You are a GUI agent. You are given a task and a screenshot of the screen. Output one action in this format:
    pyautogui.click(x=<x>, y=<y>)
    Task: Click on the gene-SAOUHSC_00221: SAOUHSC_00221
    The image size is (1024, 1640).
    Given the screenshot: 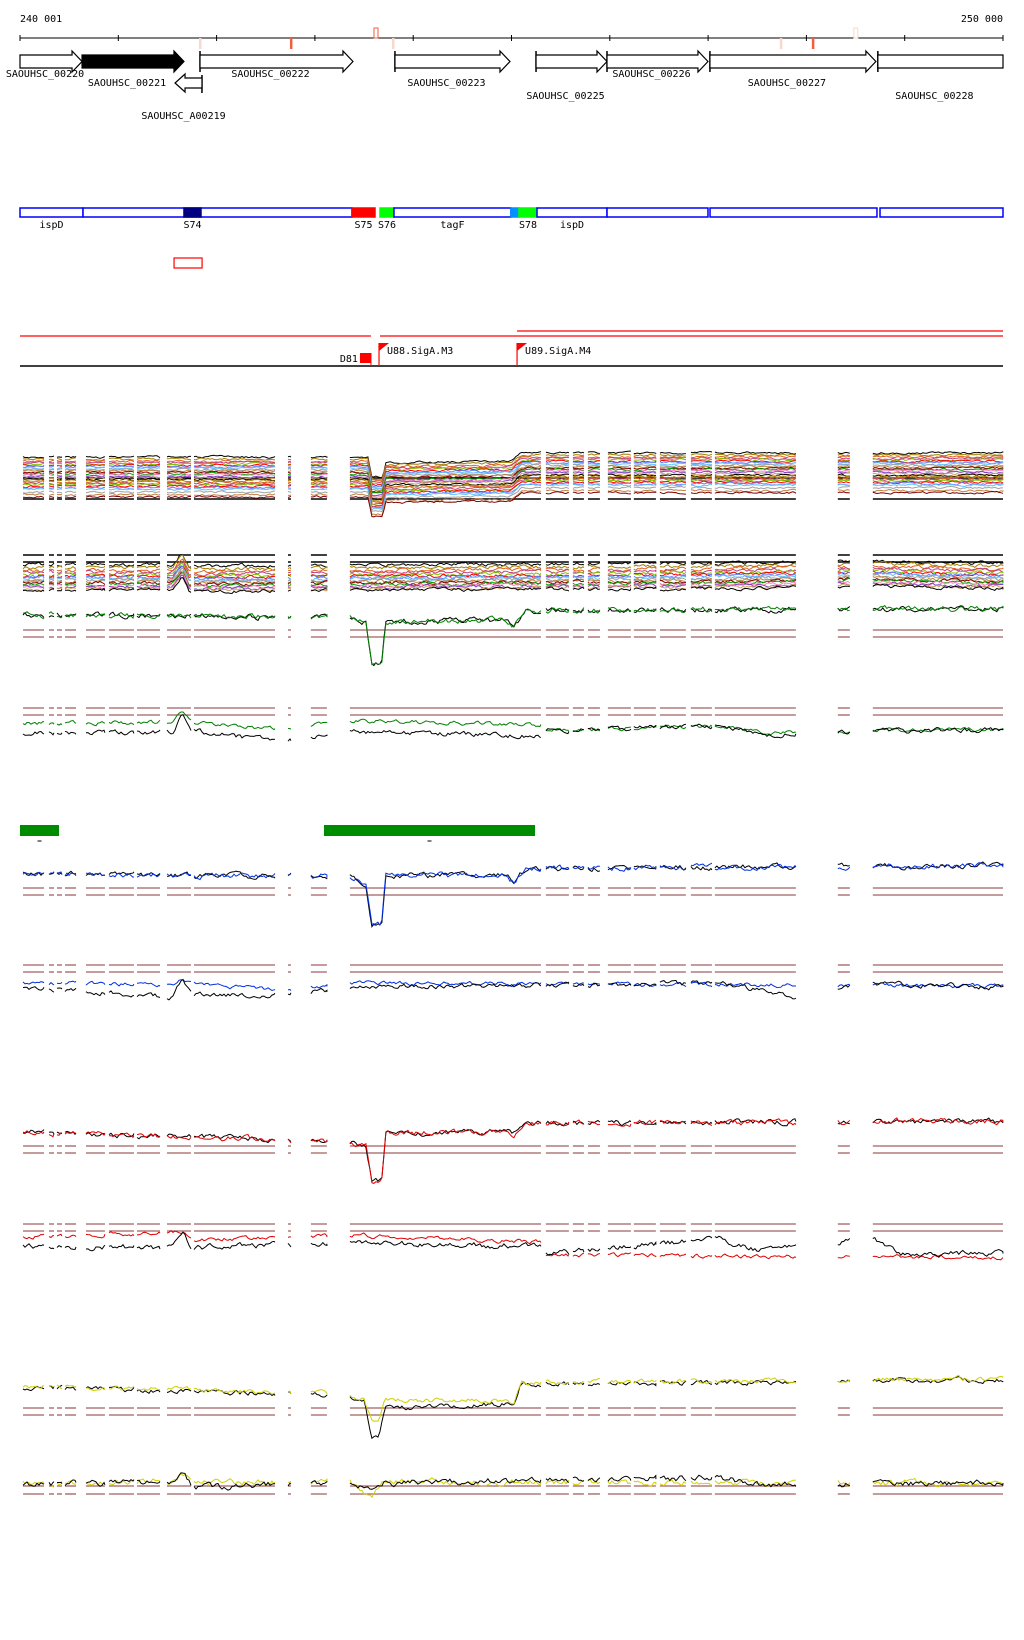 What is the action you would take?
    pyautogui.click(x=133, y=69)
    